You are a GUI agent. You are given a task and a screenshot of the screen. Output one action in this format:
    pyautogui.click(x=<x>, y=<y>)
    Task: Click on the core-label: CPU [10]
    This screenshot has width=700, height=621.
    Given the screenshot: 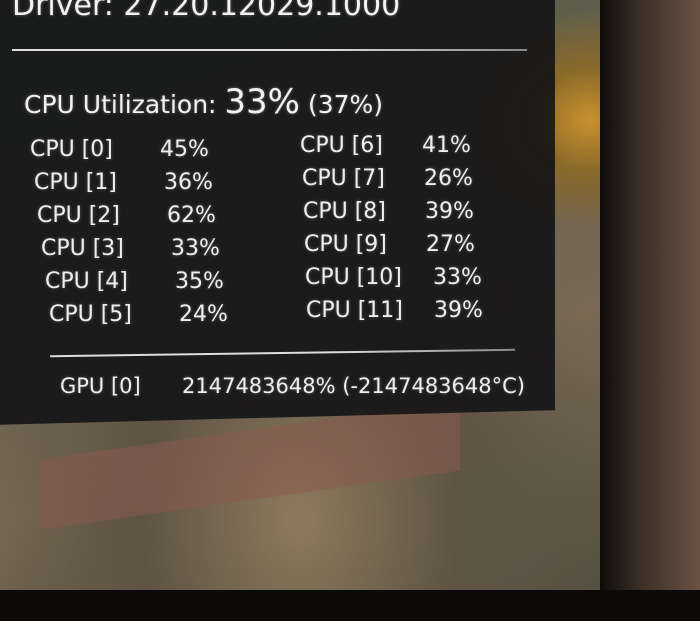 What is the action you would take?
    pyautogui.click(x=353, y=277)
    